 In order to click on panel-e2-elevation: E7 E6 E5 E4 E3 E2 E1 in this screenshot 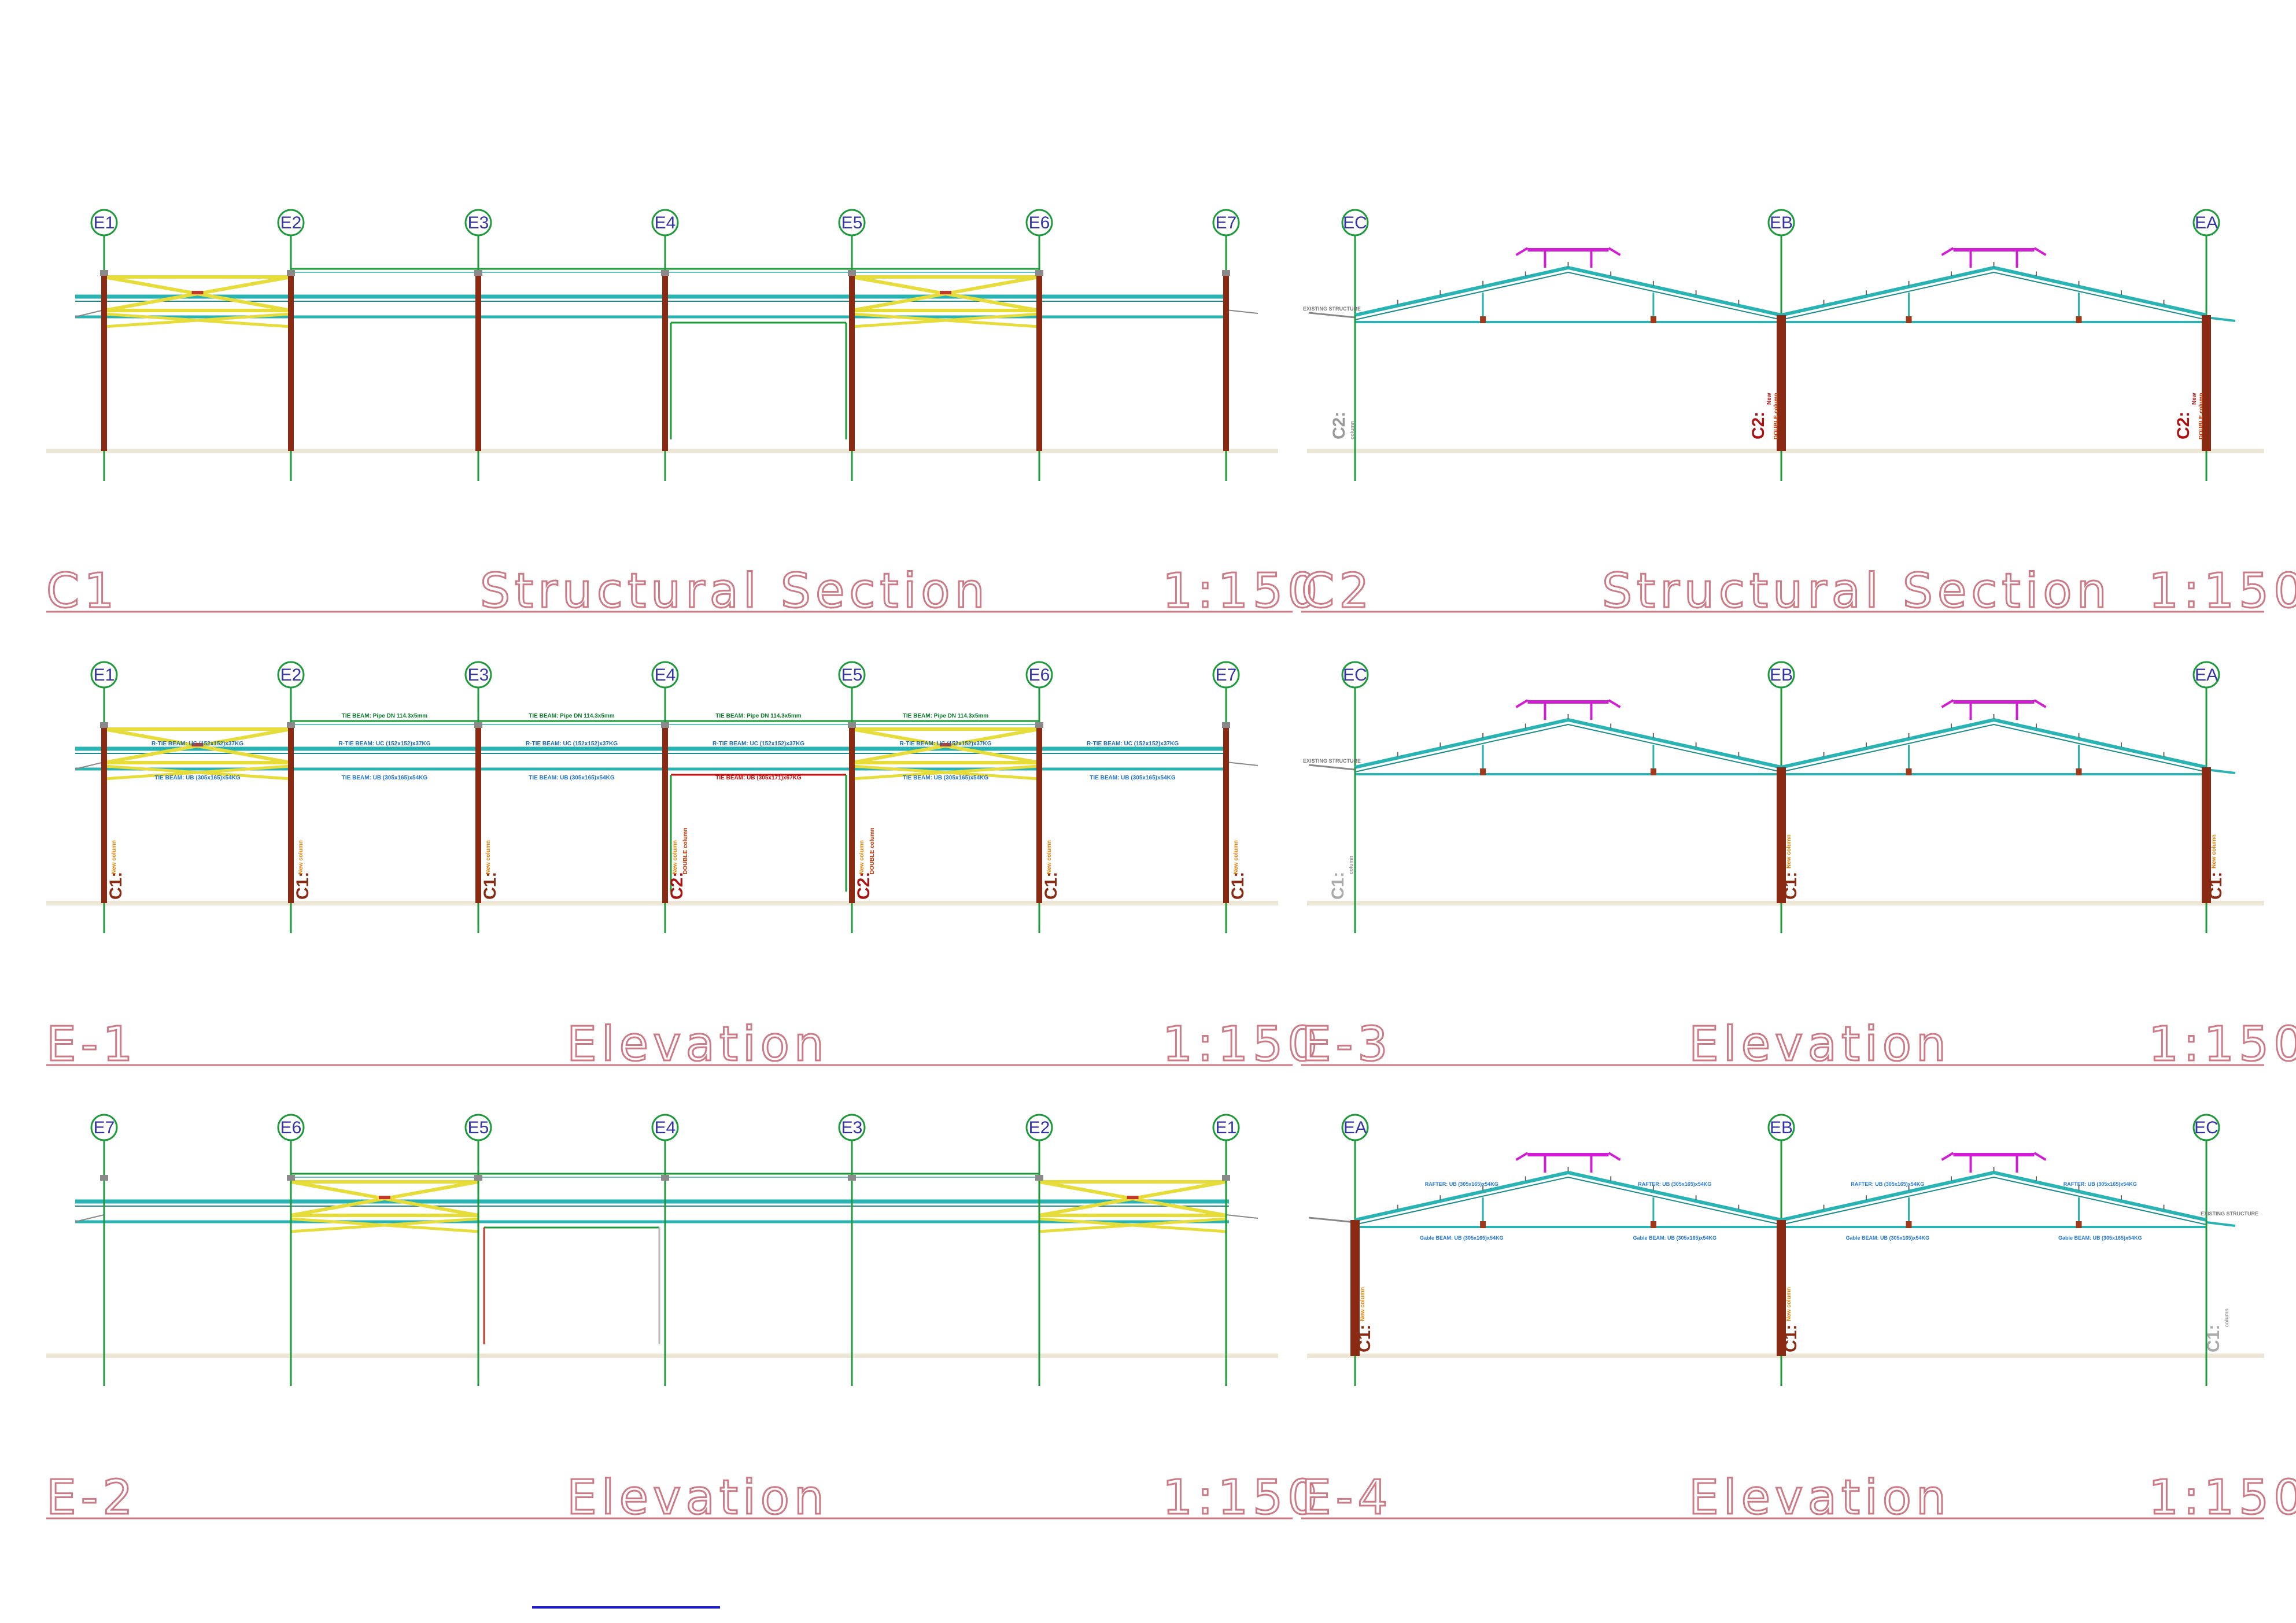, I will do `click(662, 1250)`.